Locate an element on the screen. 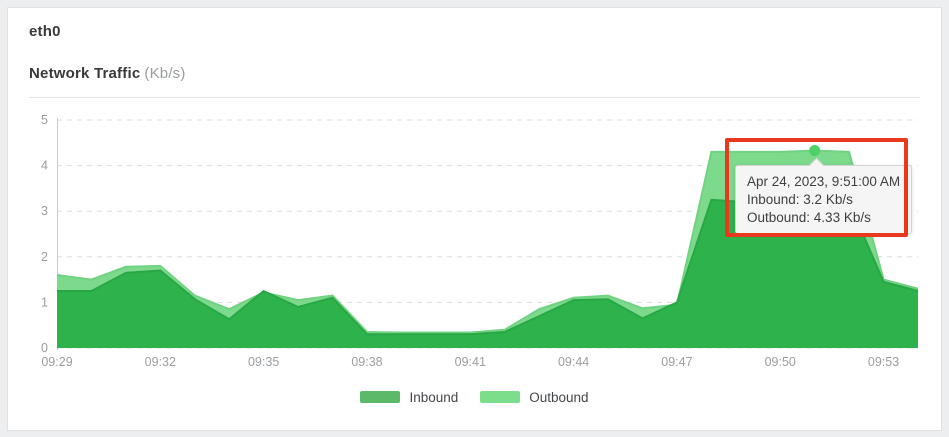 The height and width of the screenshot is (437, 949). chart-title-unit: (Kb/s) is located at coordinates (165, 73).